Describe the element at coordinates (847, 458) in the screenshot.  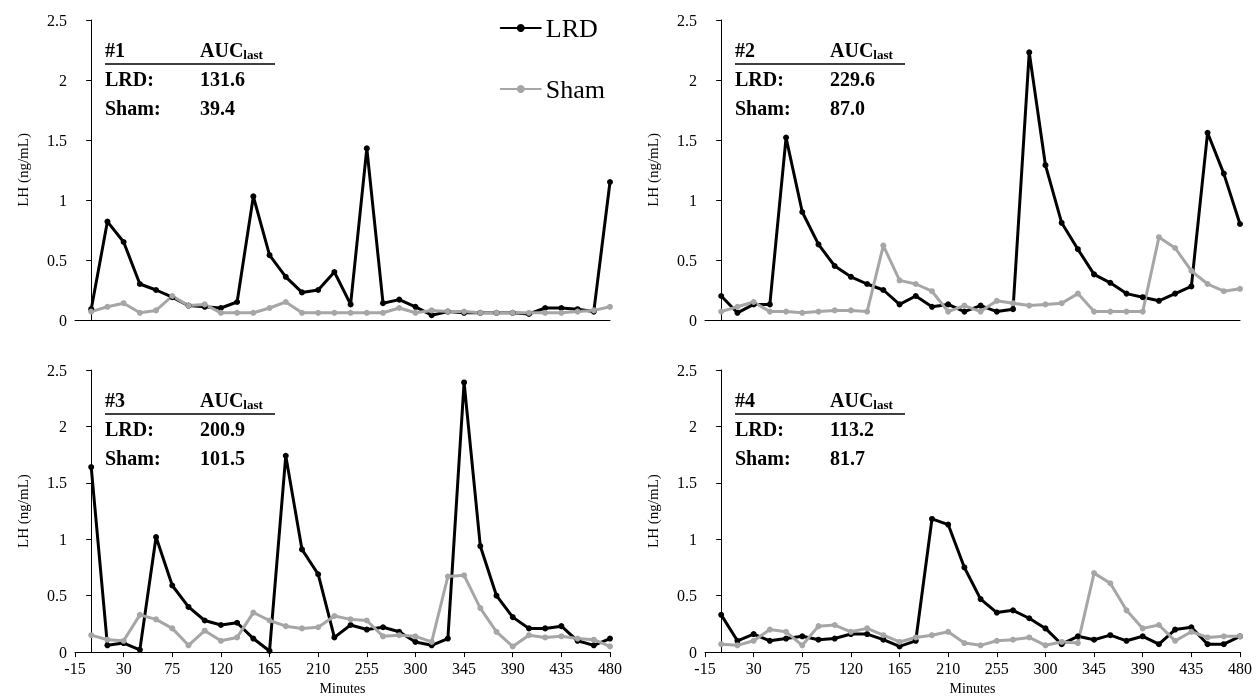
I see `annotation: 81.7` at that location.